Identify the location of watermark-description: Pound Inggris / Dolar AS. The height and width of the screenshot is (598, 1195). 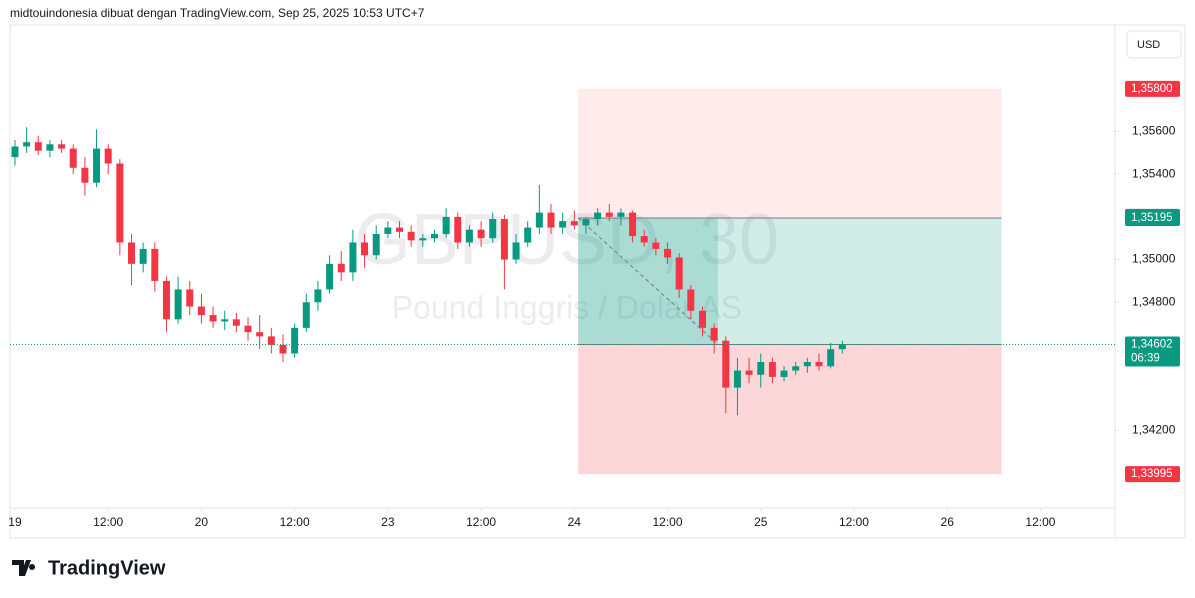
(567, 307).